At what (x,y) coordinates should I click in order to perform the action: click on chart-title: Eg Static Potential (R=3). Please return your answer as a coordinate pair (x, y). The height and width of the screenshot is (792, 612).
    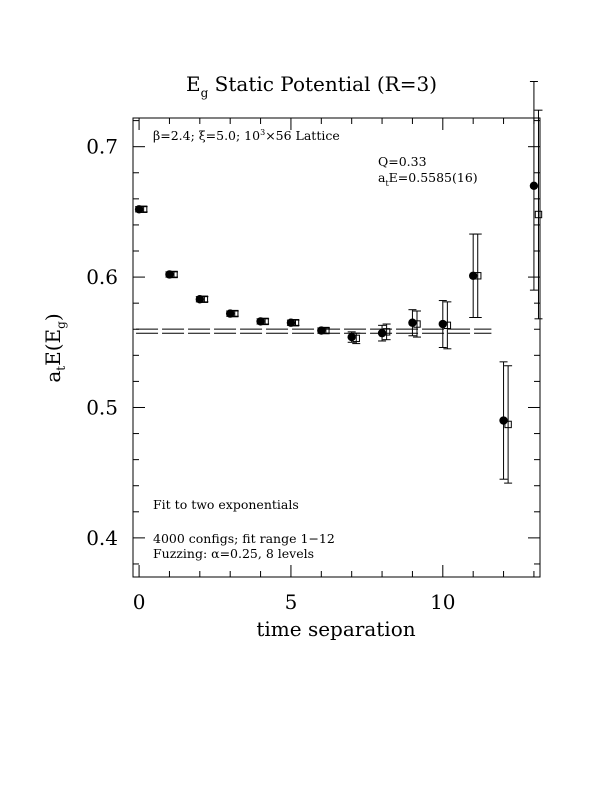
    Looking at the image, I should click on (311, 86).